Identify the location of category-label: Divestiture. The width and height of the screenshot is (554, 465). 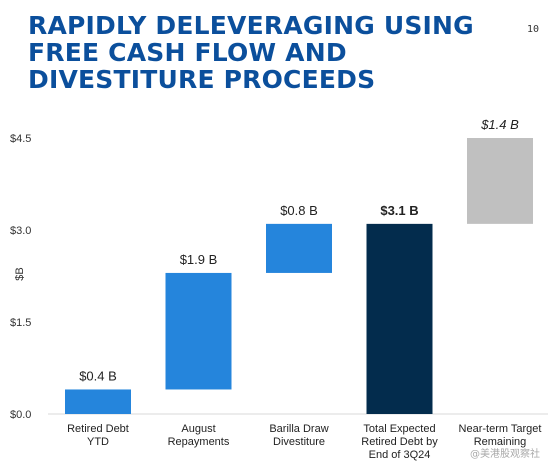
(299, 442).